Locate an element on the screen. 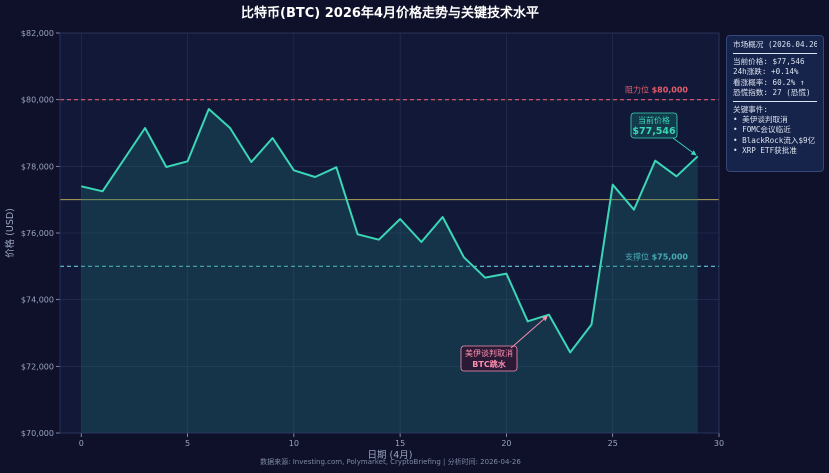  info-row: 当前价格: $77,546 is located at coordinates (769, 62).